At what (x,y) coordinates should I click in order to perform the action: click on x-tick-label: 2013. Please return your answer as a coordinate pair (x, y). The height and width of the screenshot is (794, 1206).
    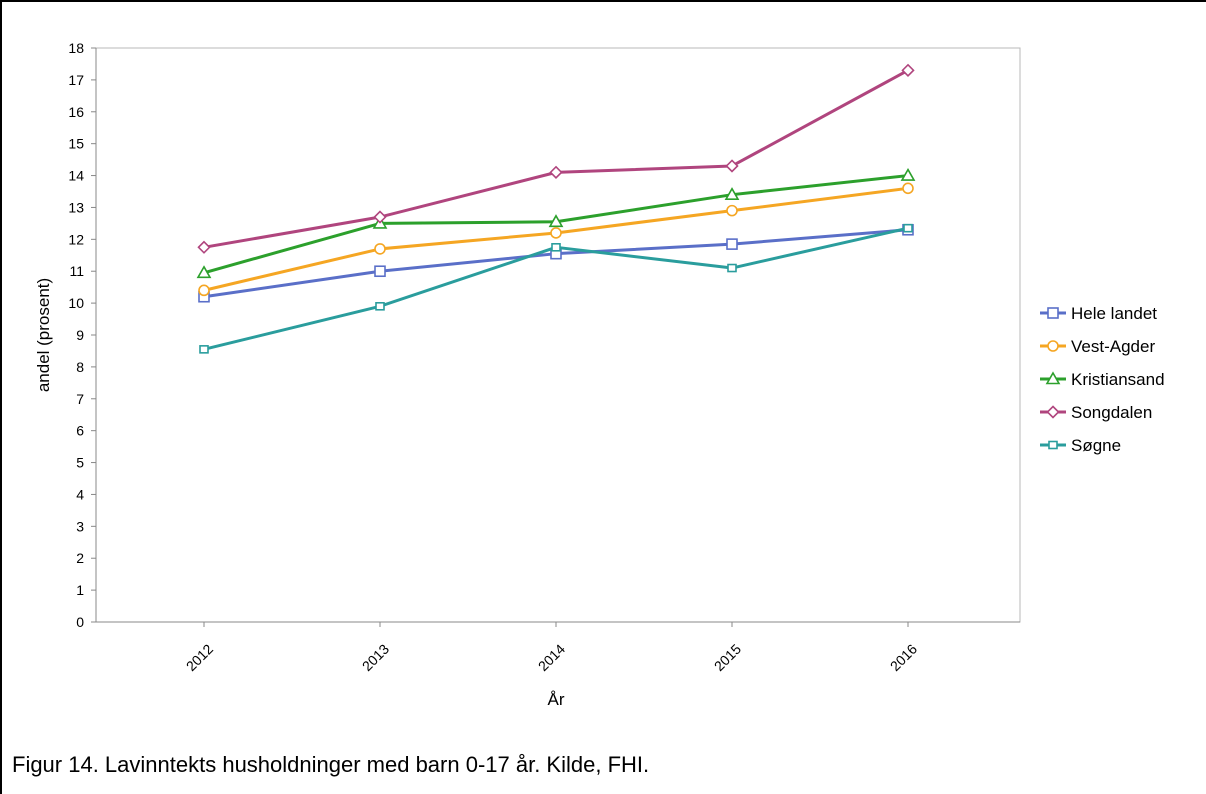
    Looking at the image, I should click on (375, 657).